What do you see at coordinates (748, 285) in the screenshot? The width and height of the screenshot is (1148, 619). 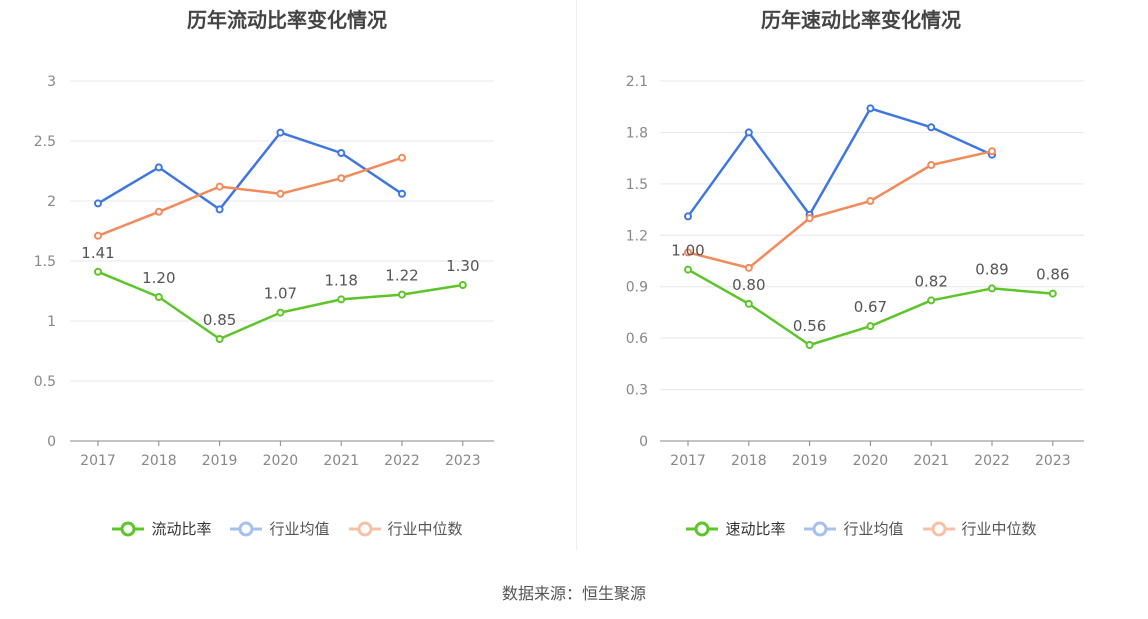 I see `data-label: 0.80` at bounding box center [748, 285].